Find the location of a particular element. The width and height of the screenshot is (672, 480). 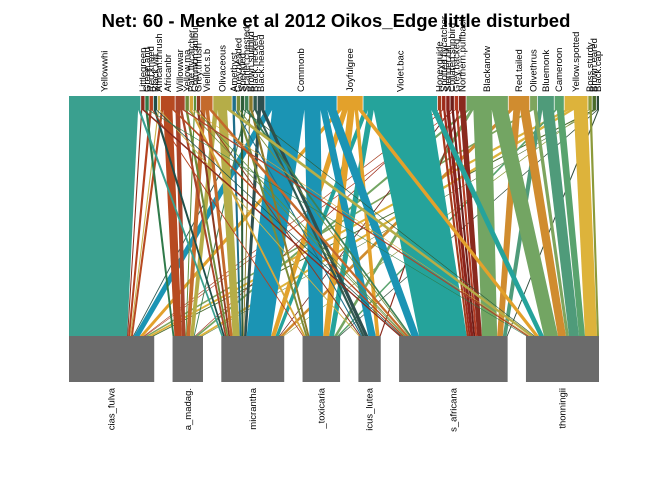

higher-bar-yellow-spotted is located at coordinates (576, 103).